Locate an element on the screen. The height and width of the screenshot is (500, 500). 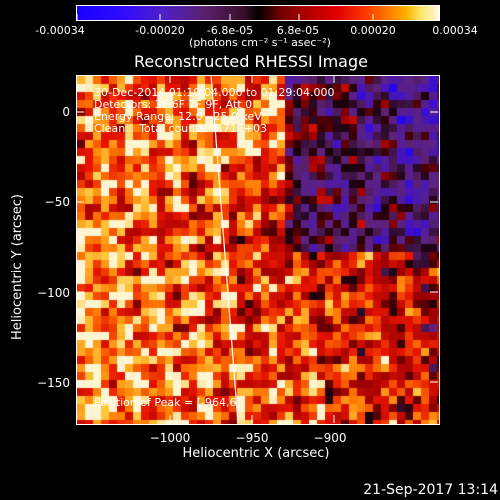
colorbar-tick-4: 6.8e-05 is located at coordinates (298, 30).